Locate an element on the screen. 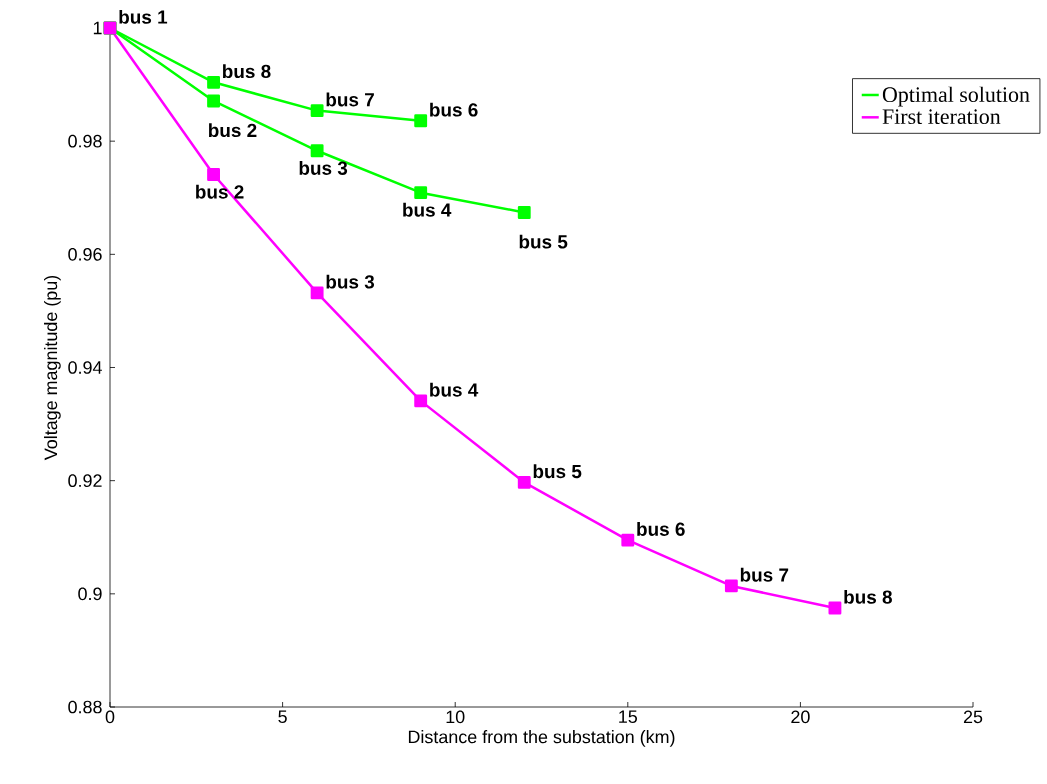 The height and width of the screenshot is (784, 1047). x-tick-label: 25 is located at coordinates (973, 717).